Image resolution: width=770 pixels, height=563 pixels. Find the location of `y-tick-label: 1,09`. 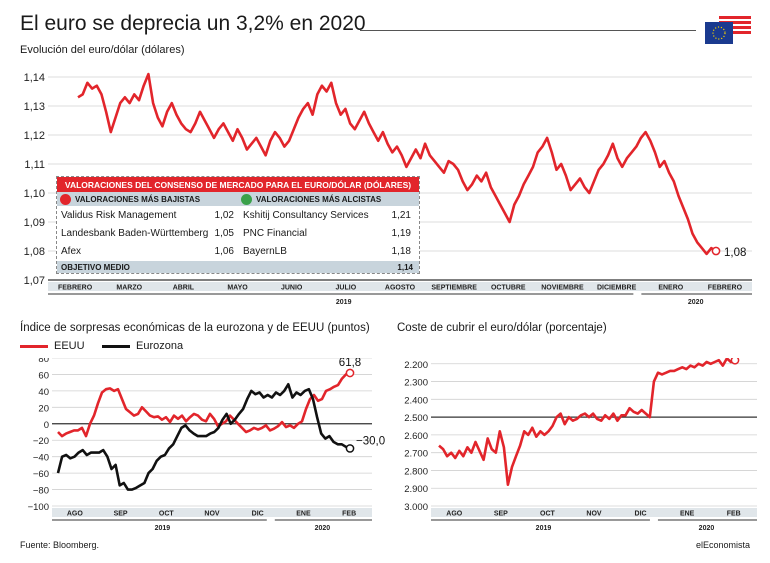

y-tick-label: 1,09 is located at coordinates (34, 223).